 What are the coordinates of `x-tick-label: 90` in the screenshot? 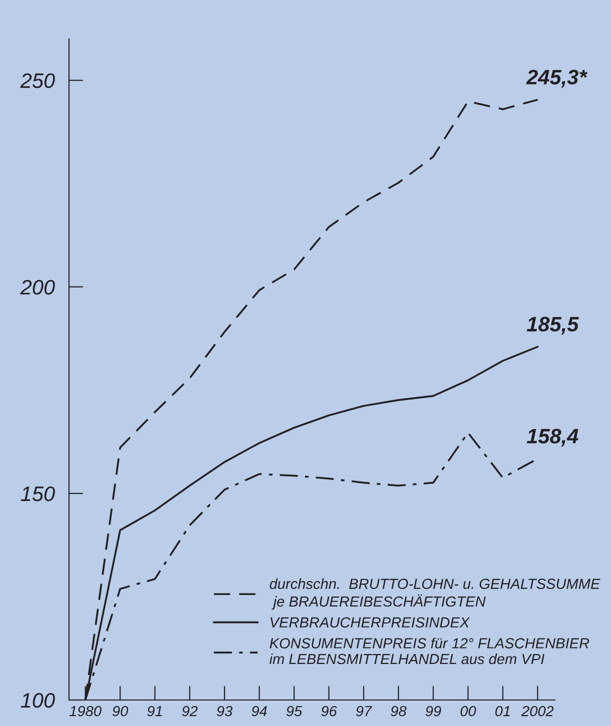 It's located at (120, 711).